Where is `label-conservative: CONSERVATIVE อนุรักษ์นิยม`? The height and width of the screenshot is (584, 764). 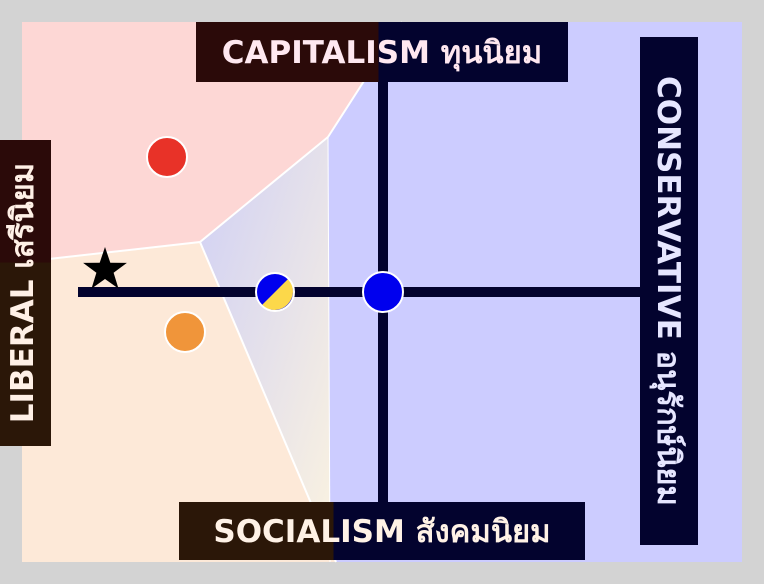 label-conservative: CONSERVATIVE อนุรักษ์นิยม is located at coordinates (669, 291).